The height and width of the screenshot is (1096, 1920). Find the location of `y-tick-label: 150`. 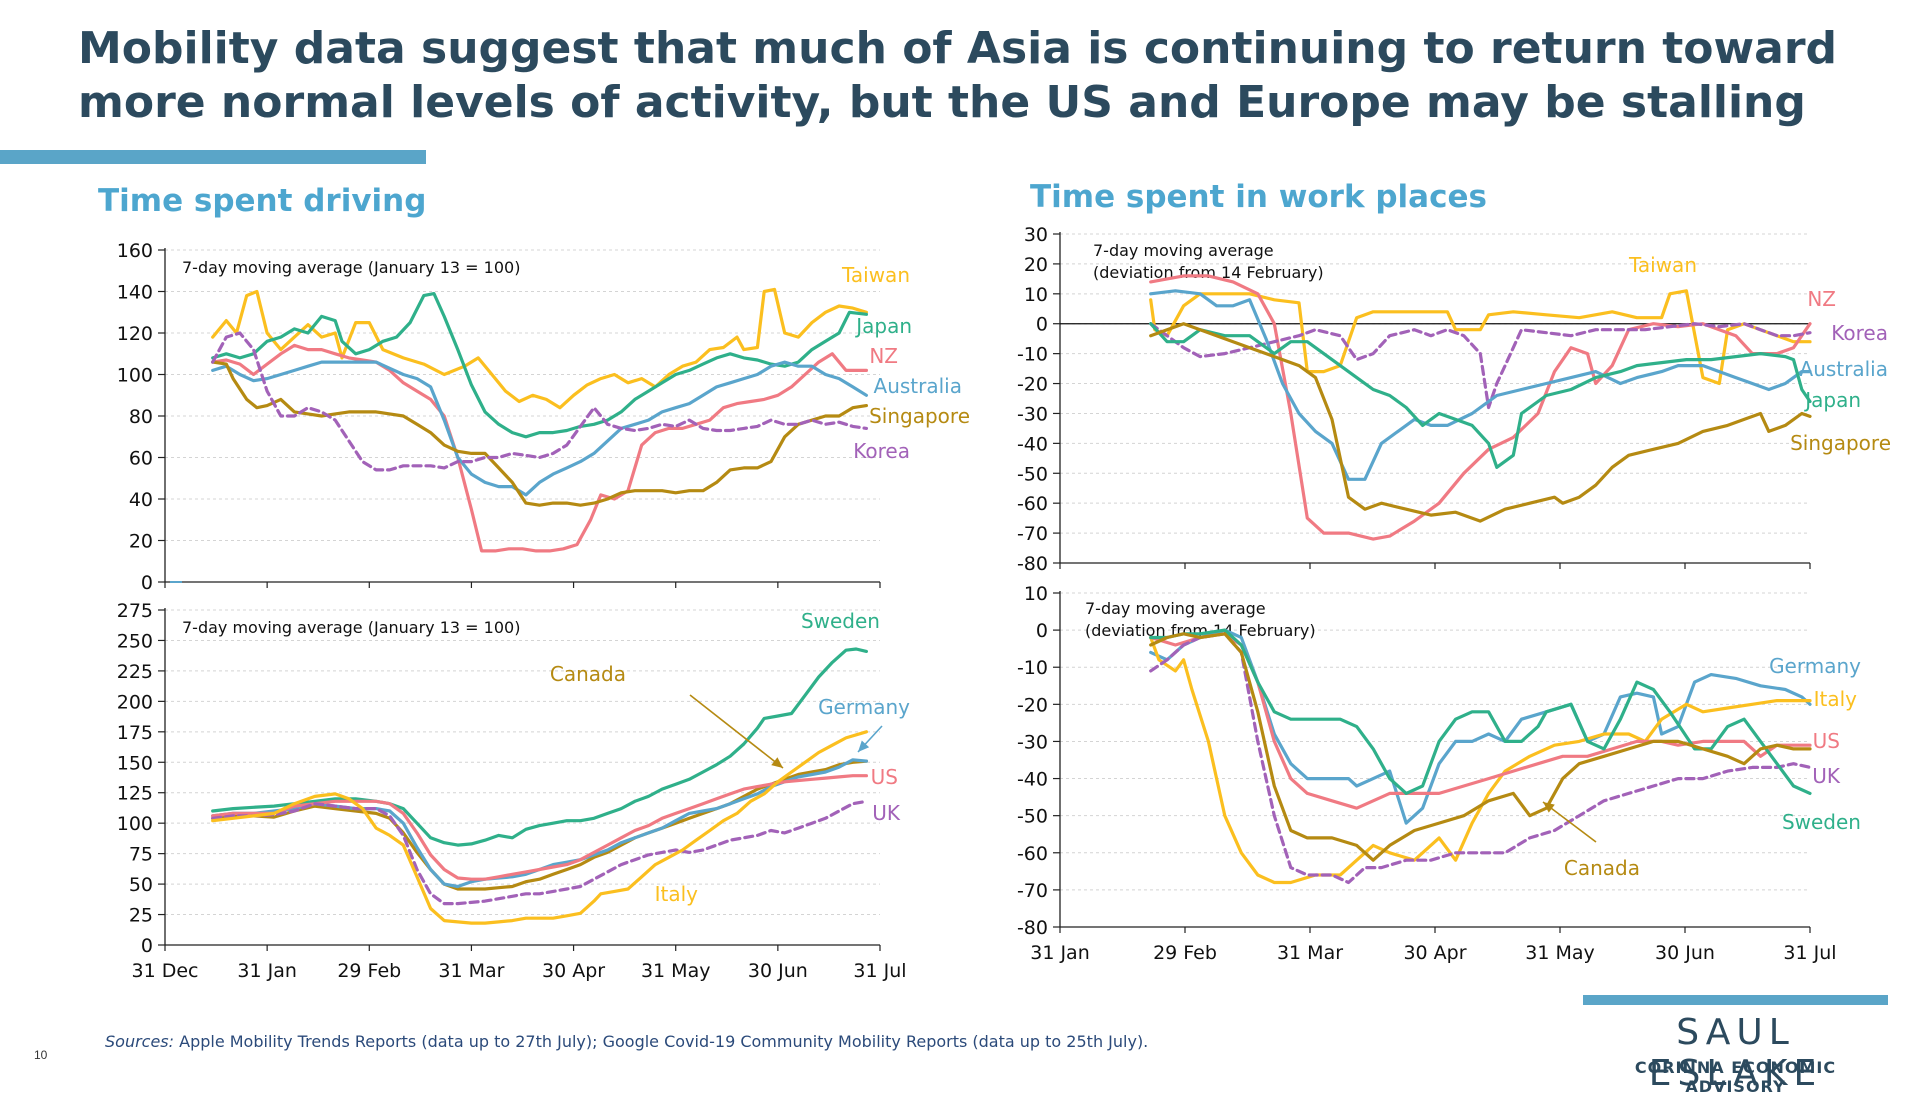

y-tick-label: 150 is located at coordinates (135, 763).